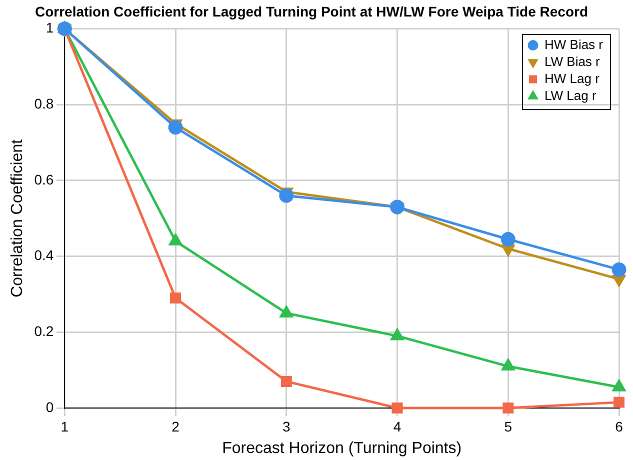 This screenshot has width=633, height=460. What do you see at coordinates (50, 28) in the screenshot?
I see `y-tick-label: 1` at bounding box center [50, 28].